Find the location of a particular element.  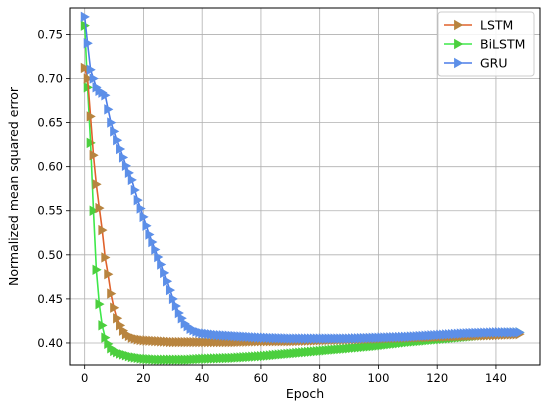

x-tick-label: 120 is located at coordinates (437, 378).